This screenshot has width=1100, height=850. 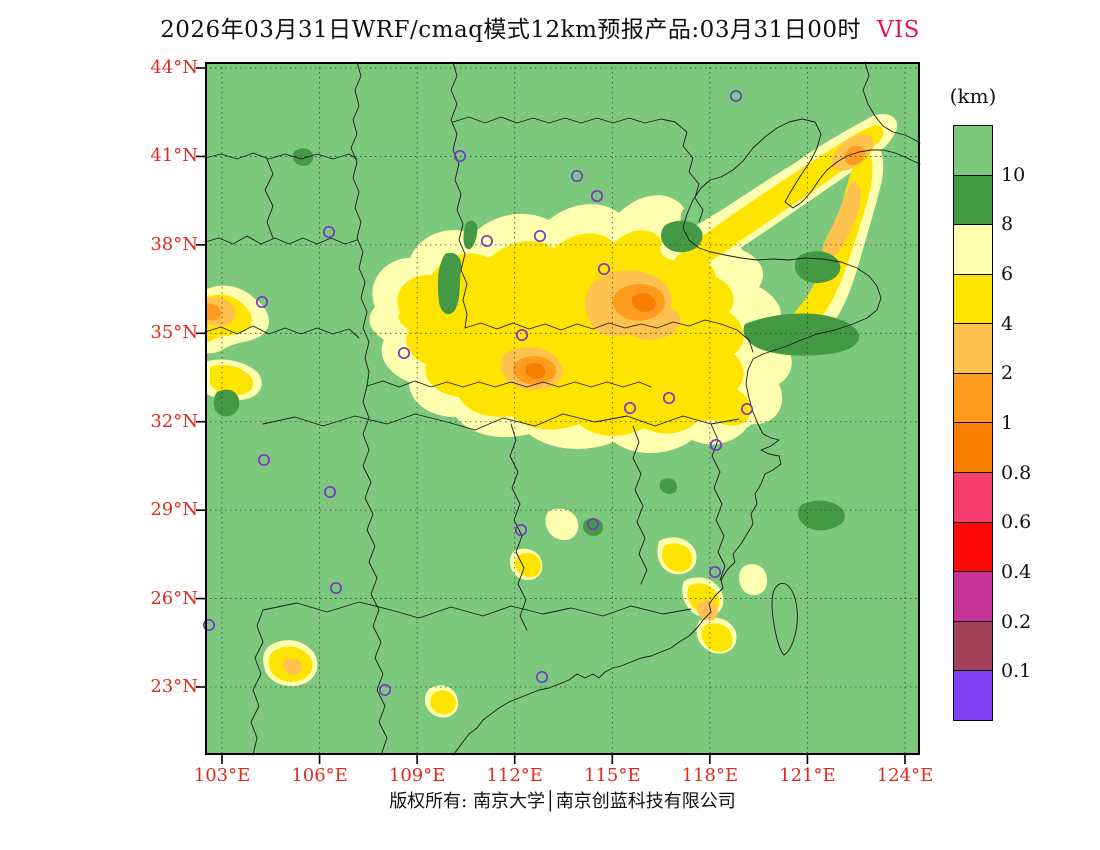 I want to click on lat-label: 26°N, so click(x=174, y=598).